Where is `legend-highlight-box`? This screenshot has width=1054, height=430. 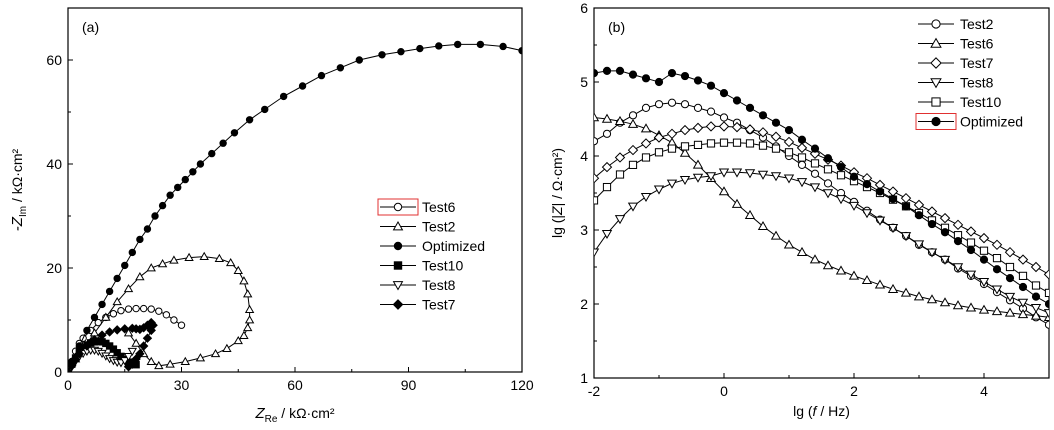
legend-highlight-box is located at coordinates (398, 207).